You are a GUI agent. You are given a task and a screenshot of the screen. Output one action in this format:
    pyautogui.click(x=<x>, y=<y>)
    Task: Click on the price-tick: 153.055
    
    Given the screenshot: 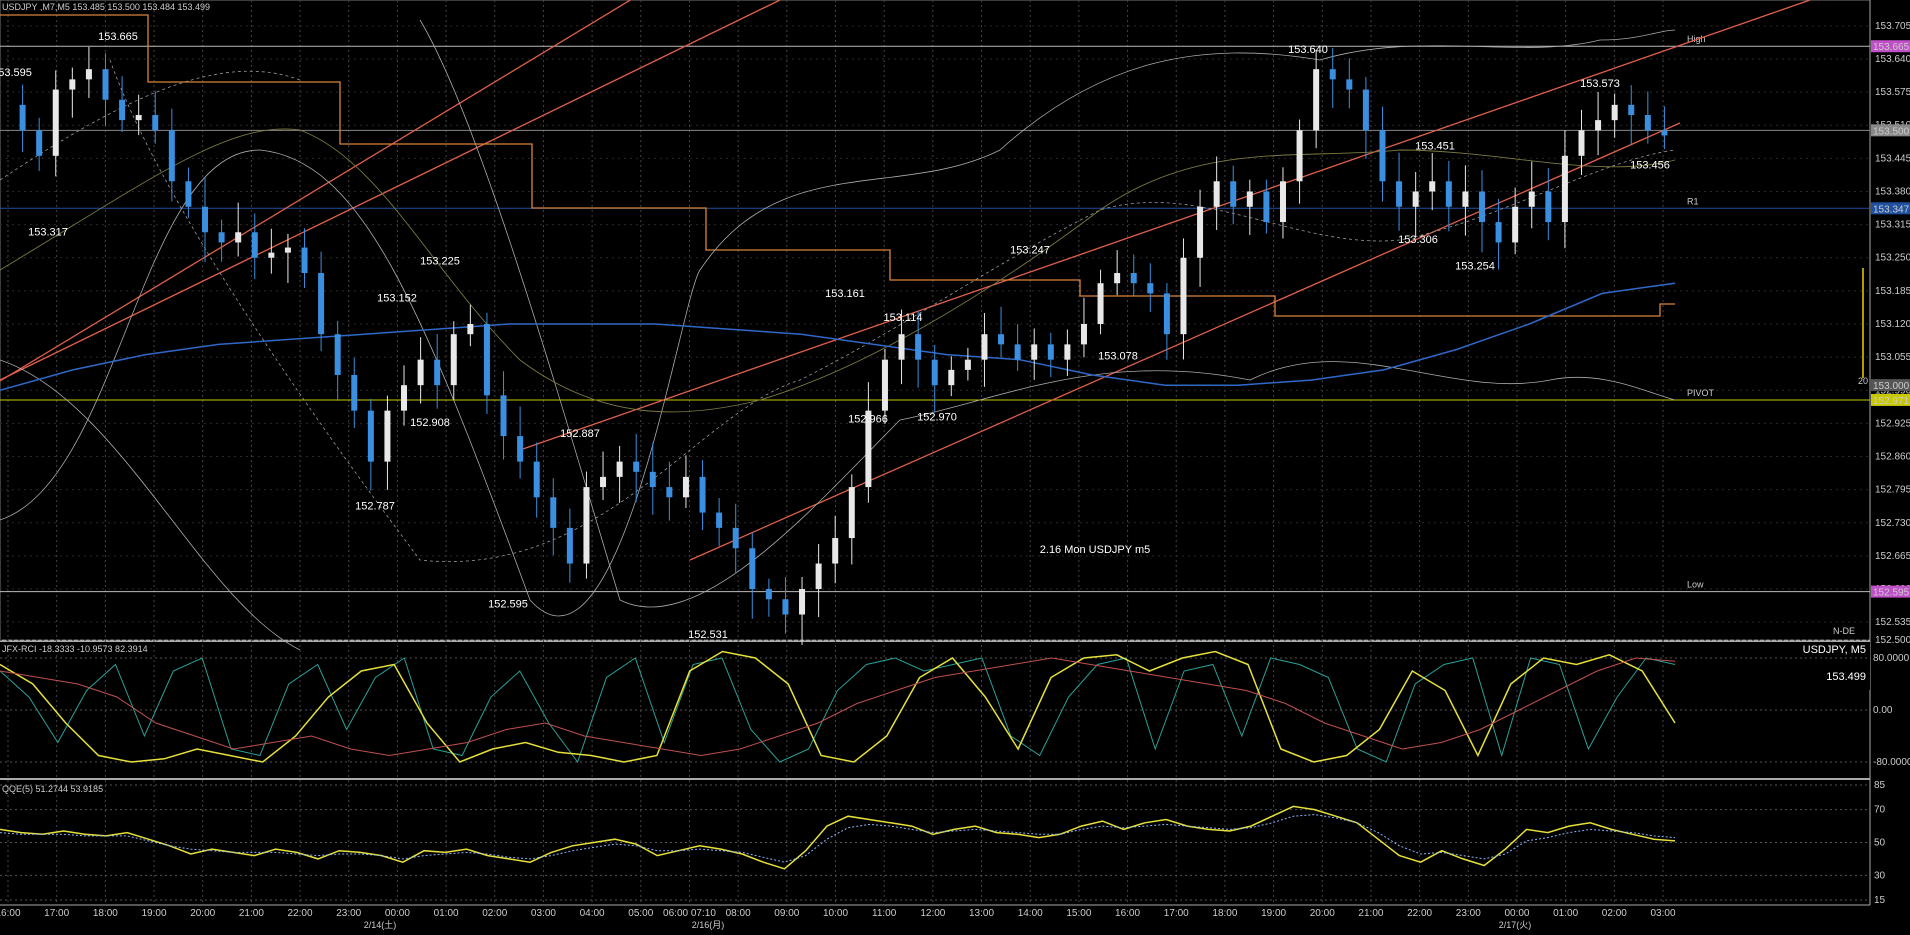 What is the action you would take?
    pyautogui.click(x=1892, y=357)
    